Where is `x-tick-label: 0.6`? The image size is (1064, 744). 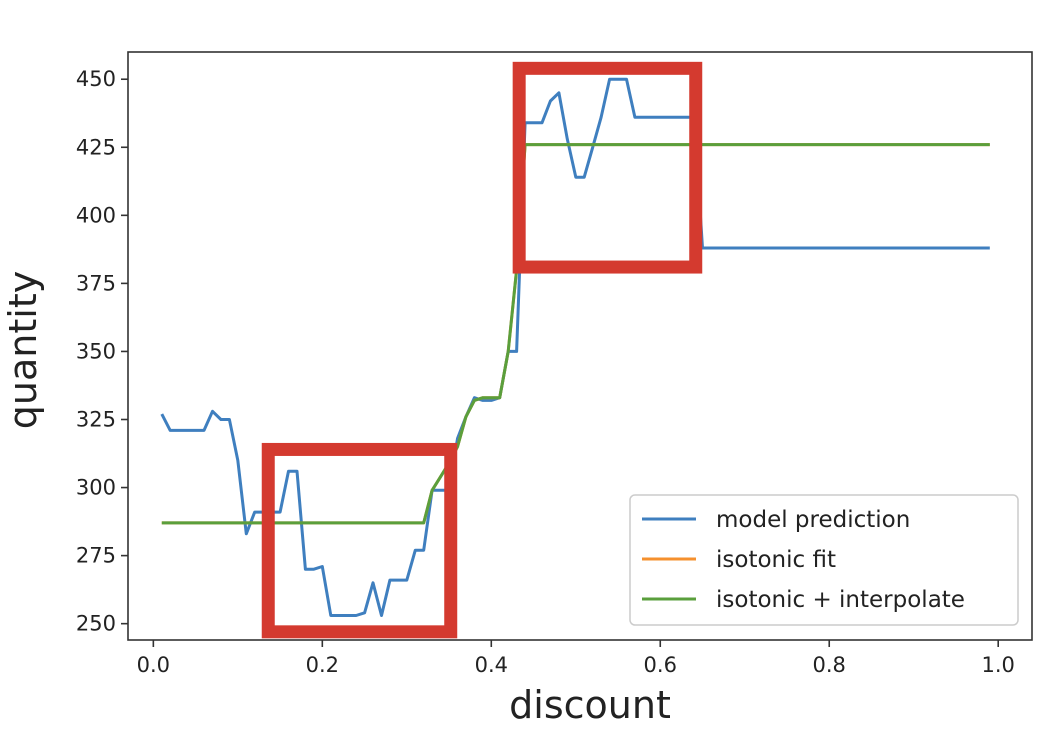 x-tick-label: 0.6 is located at coordinates (660, 665).